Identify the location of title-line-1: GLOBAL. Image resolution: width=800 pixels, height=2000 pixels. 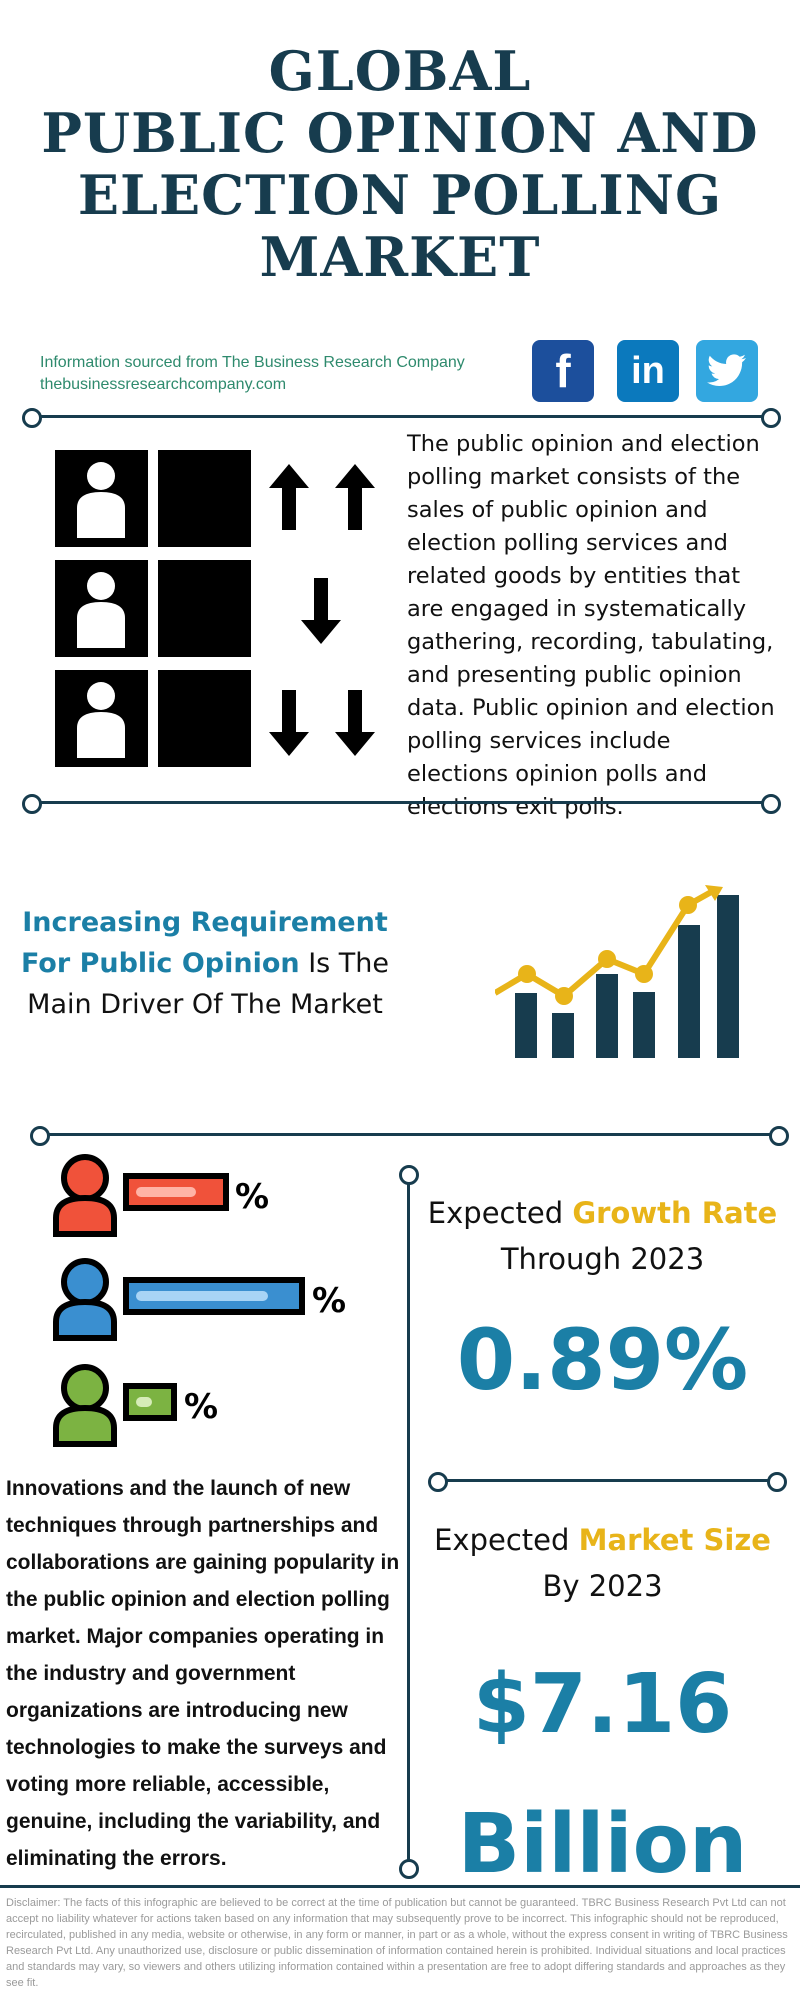
(400, 71).